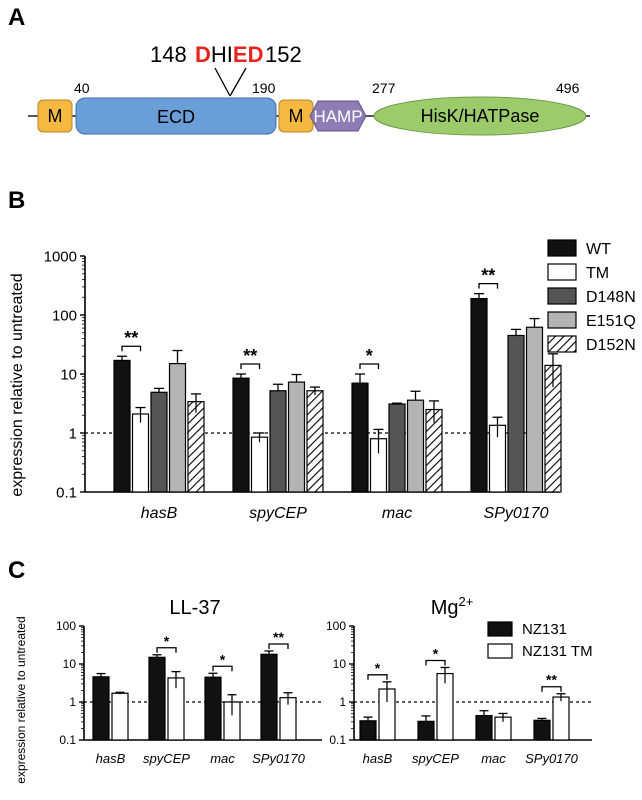 This screenshot has height=800, width=642. What do you see at coordinates (278, 637) in the screenshot?
I see `chart-c-ll37-significance-label-spy0170: **` at bounding box center [278, 637].